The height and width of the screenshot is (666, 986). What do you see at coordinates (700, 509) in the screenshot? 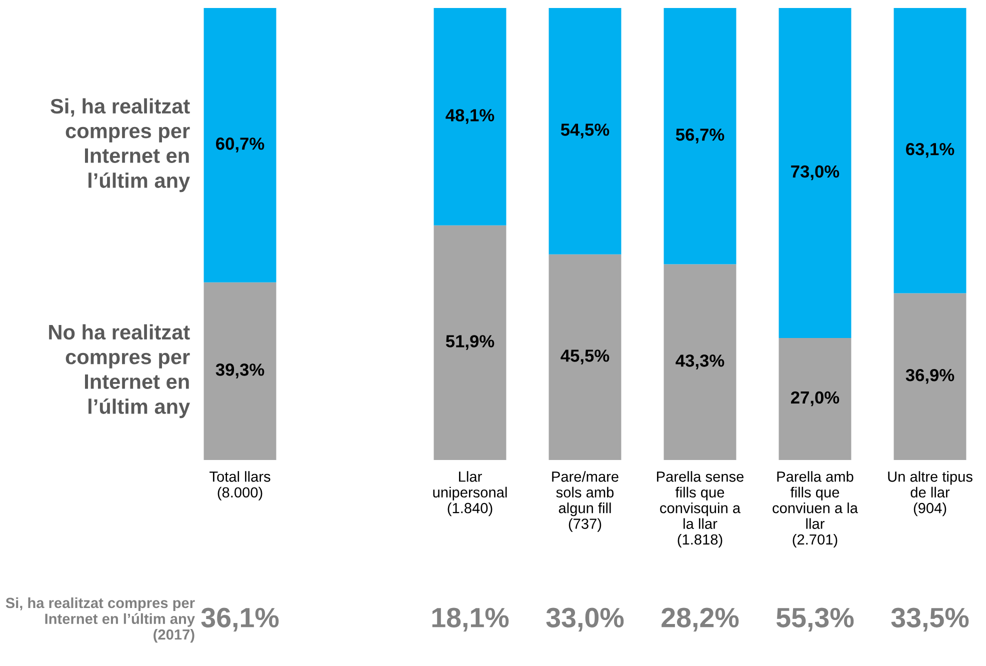
I see `x-tick-label: Parella sense fills que convisquin a la llar (1.818)` at bounding box center [700, 509].